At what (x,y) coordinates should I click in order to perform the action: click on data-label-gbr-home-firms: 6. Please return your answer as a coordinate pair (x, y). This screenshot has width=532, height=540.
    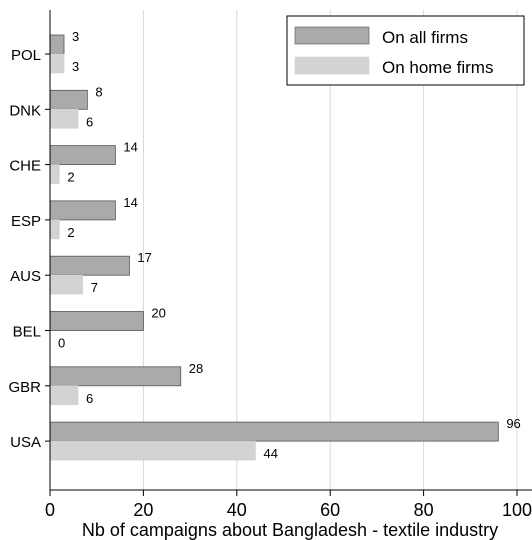
    Looking at the image, I should click on (89, 398).